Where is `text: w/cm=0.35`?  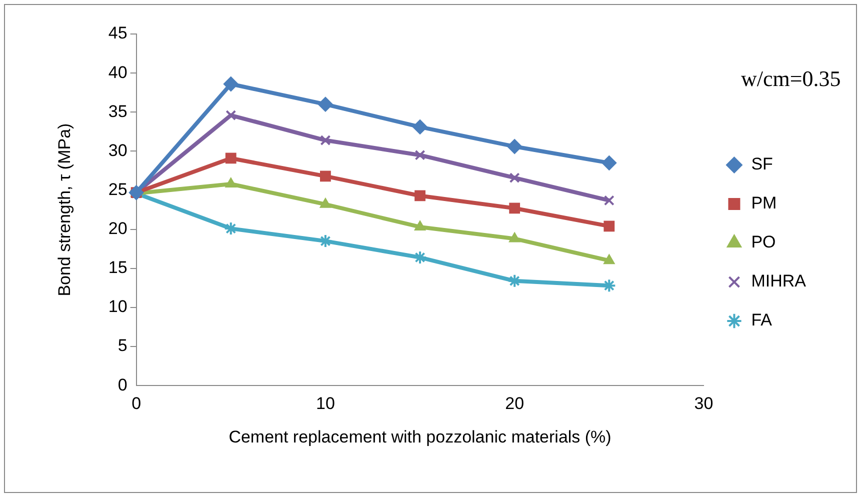
text: w/cm=0.35 is located at coordinates (791, 78).